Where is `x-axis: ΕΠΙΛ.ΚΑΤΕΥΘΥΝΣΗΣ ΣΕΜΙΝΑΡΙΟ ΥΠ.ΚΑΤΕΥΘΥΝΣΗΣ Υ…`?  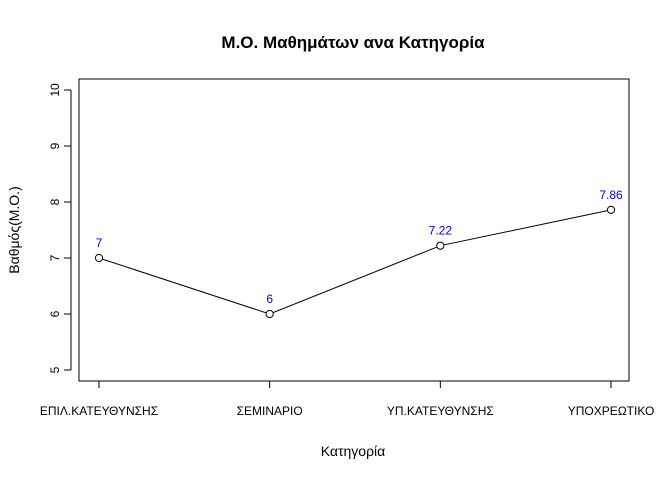
x-axis: ΕΠΙΛ.ΚΑΤΕΥΘΥΝΣΗΣ ΣΕΜΙΝΑΡΙΟ ΥΠ.ΚΑΤΕΥΘΥΝΣΗΣ Υ… is located at coordinates (347, 399).